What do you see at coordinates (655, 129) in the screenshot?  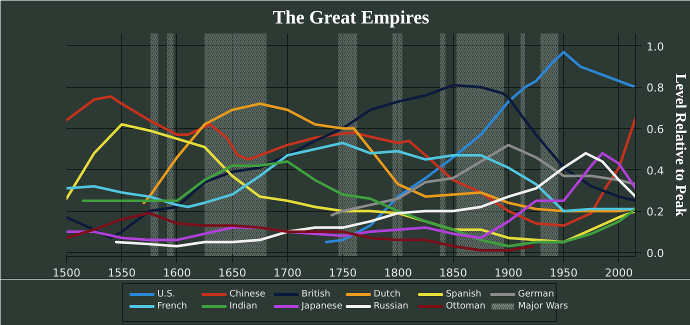 I see `y-tick-label: 0.6` at bounding box center [655, 129].